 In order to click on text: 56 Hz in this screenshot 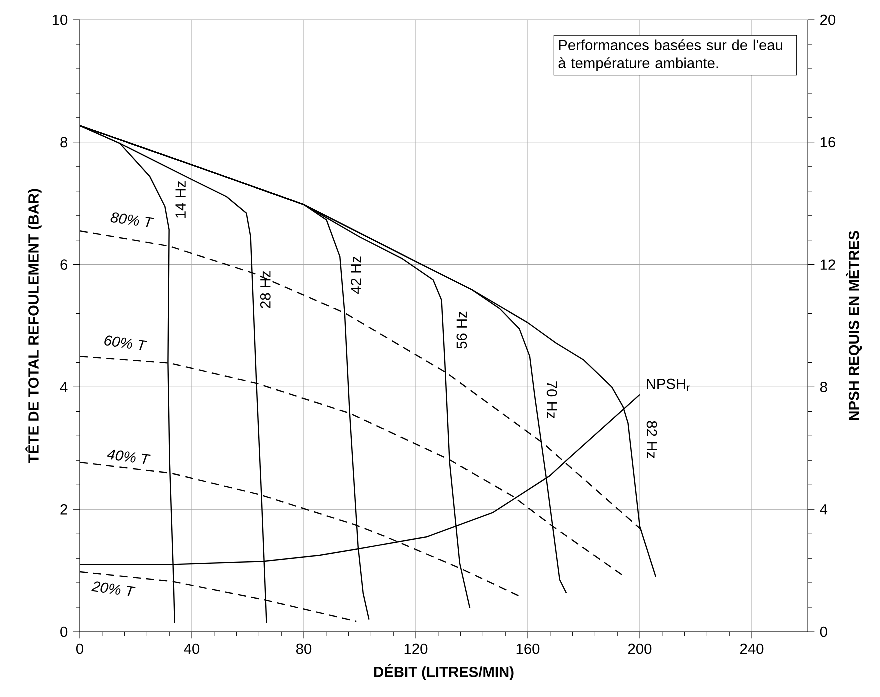, I will do `click(462, 330)`.